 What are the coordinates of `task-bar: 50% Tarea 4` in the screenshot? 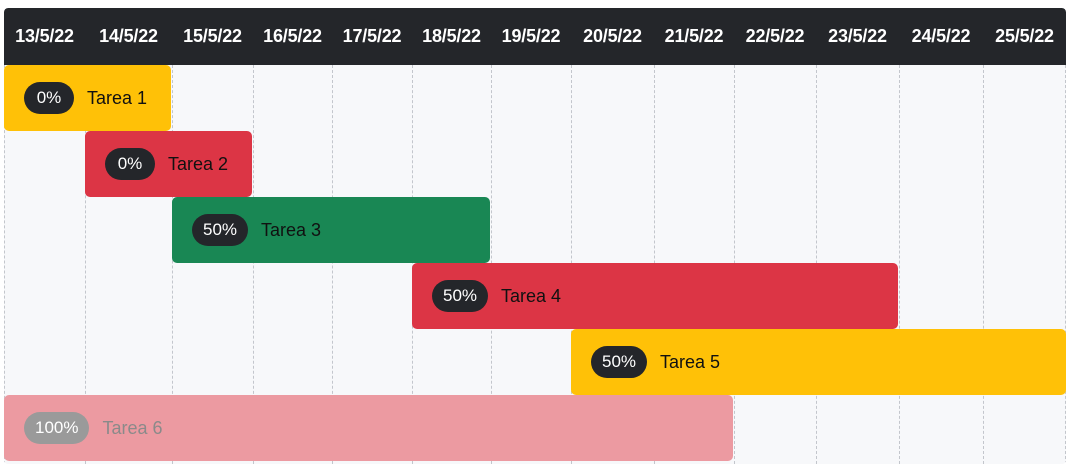 It's located at (655, 296).